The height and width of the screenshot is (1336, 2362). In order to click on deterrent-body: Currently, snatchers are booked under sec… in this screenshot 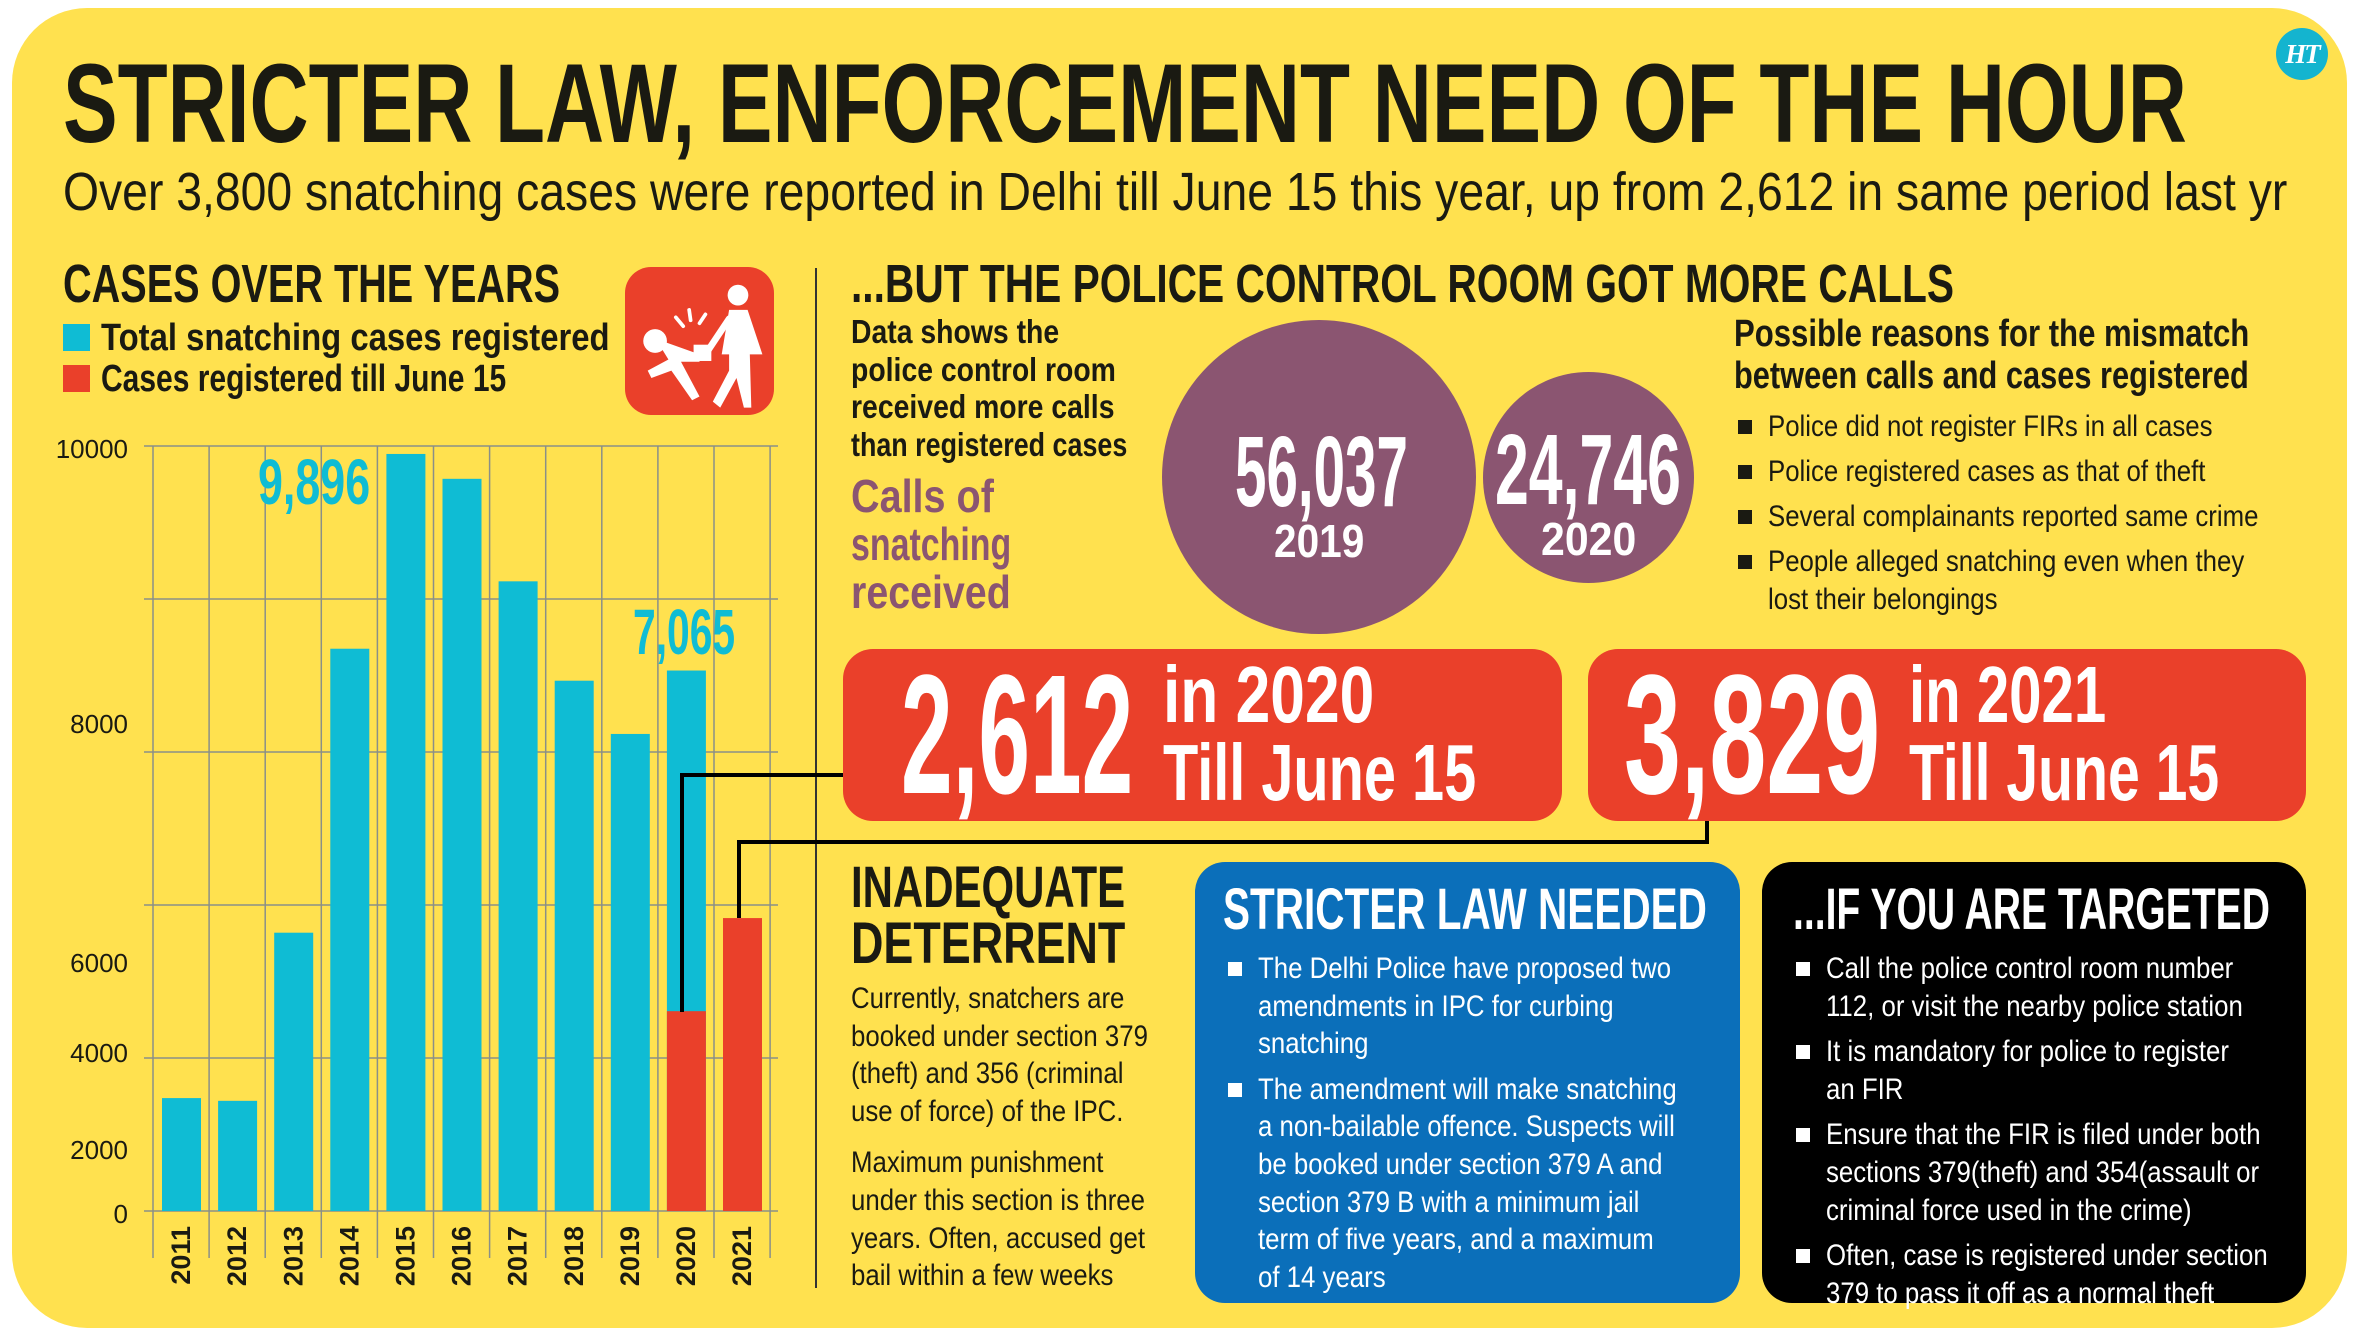, I will do `click(1023, 1144)`.